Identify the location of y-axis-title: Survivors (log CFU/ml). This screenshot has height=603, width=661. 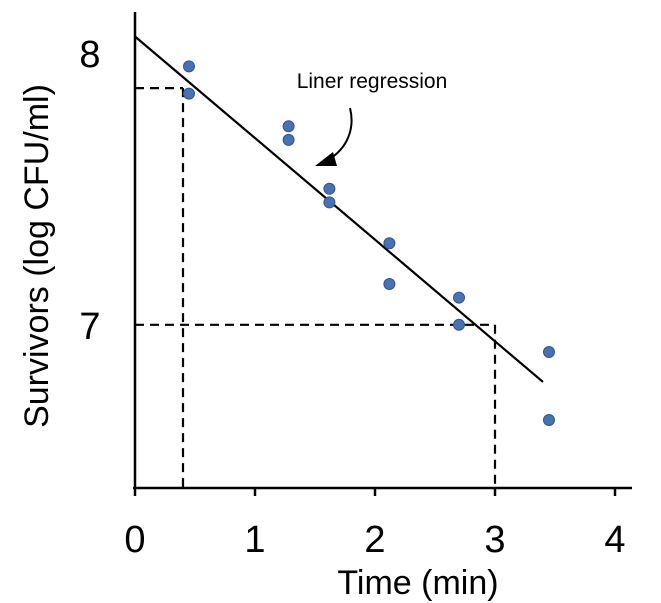
(37, 256).